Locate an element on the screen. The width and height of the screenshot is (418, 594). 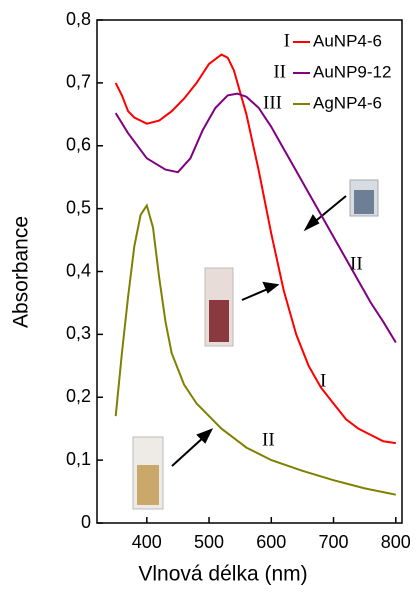
legend-entry: AuNP4-6 is located at coordinates (347, 40).